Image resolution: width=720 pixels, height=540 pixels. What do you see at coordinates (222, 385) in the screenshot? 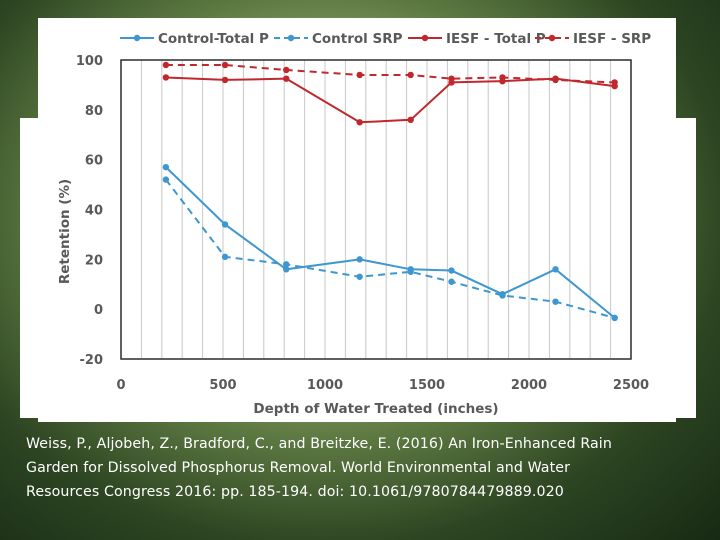
I see `x-tick-label: 500` at bounding box center [222, 385].